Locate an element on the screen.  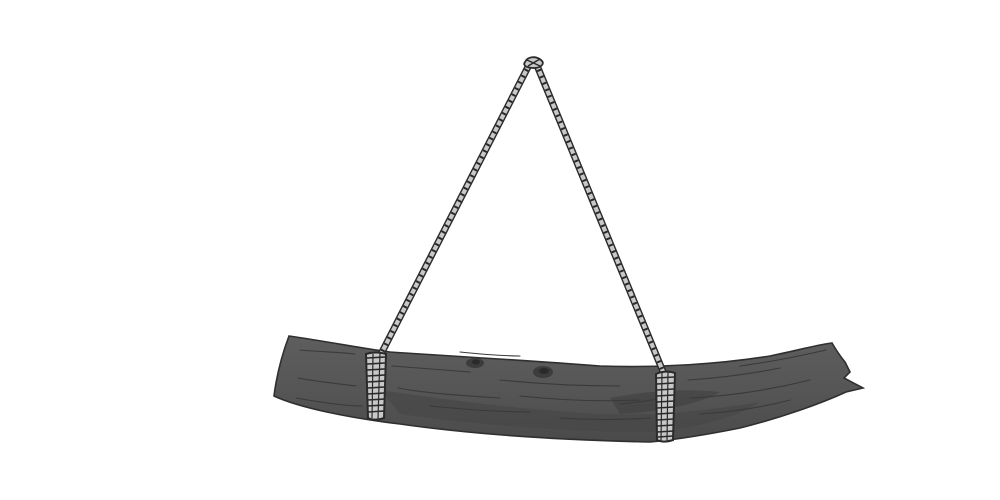
rope-right-strand is located at coordinates (600, 218).